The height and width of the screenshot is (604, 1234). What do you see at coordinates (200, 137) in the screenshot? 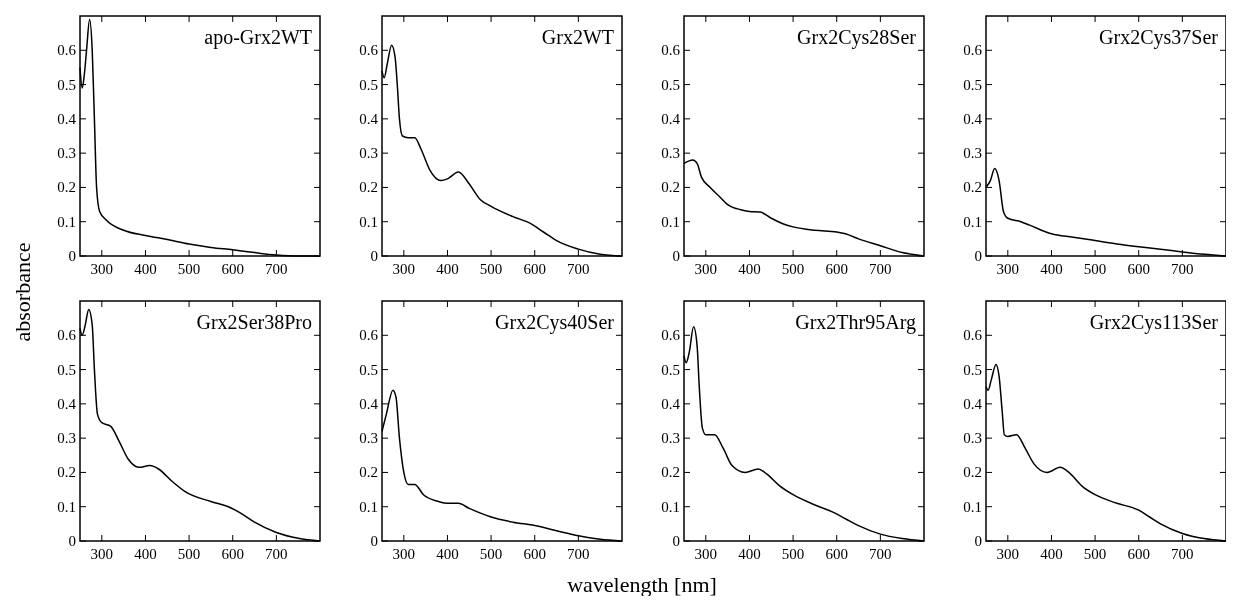
I see `line-series` at bounding box center [200, 137].